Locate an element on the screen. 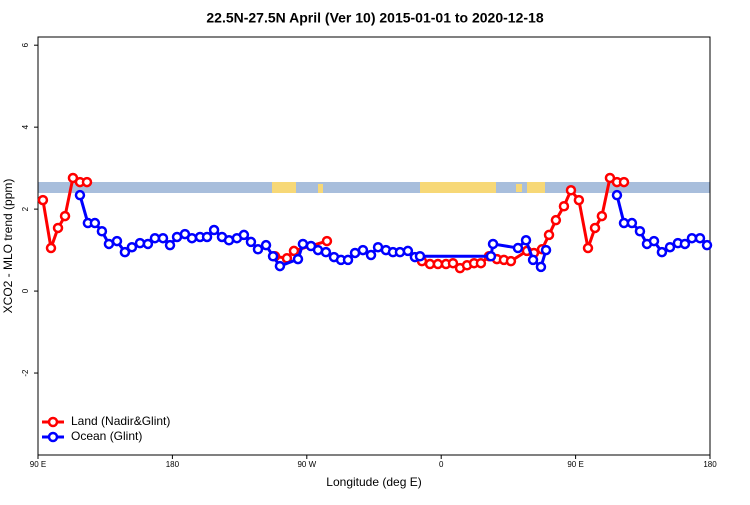 The width and height of the screenshot is (750, 505). x-tick-label: 90 W is located at coordinates (306, 464).